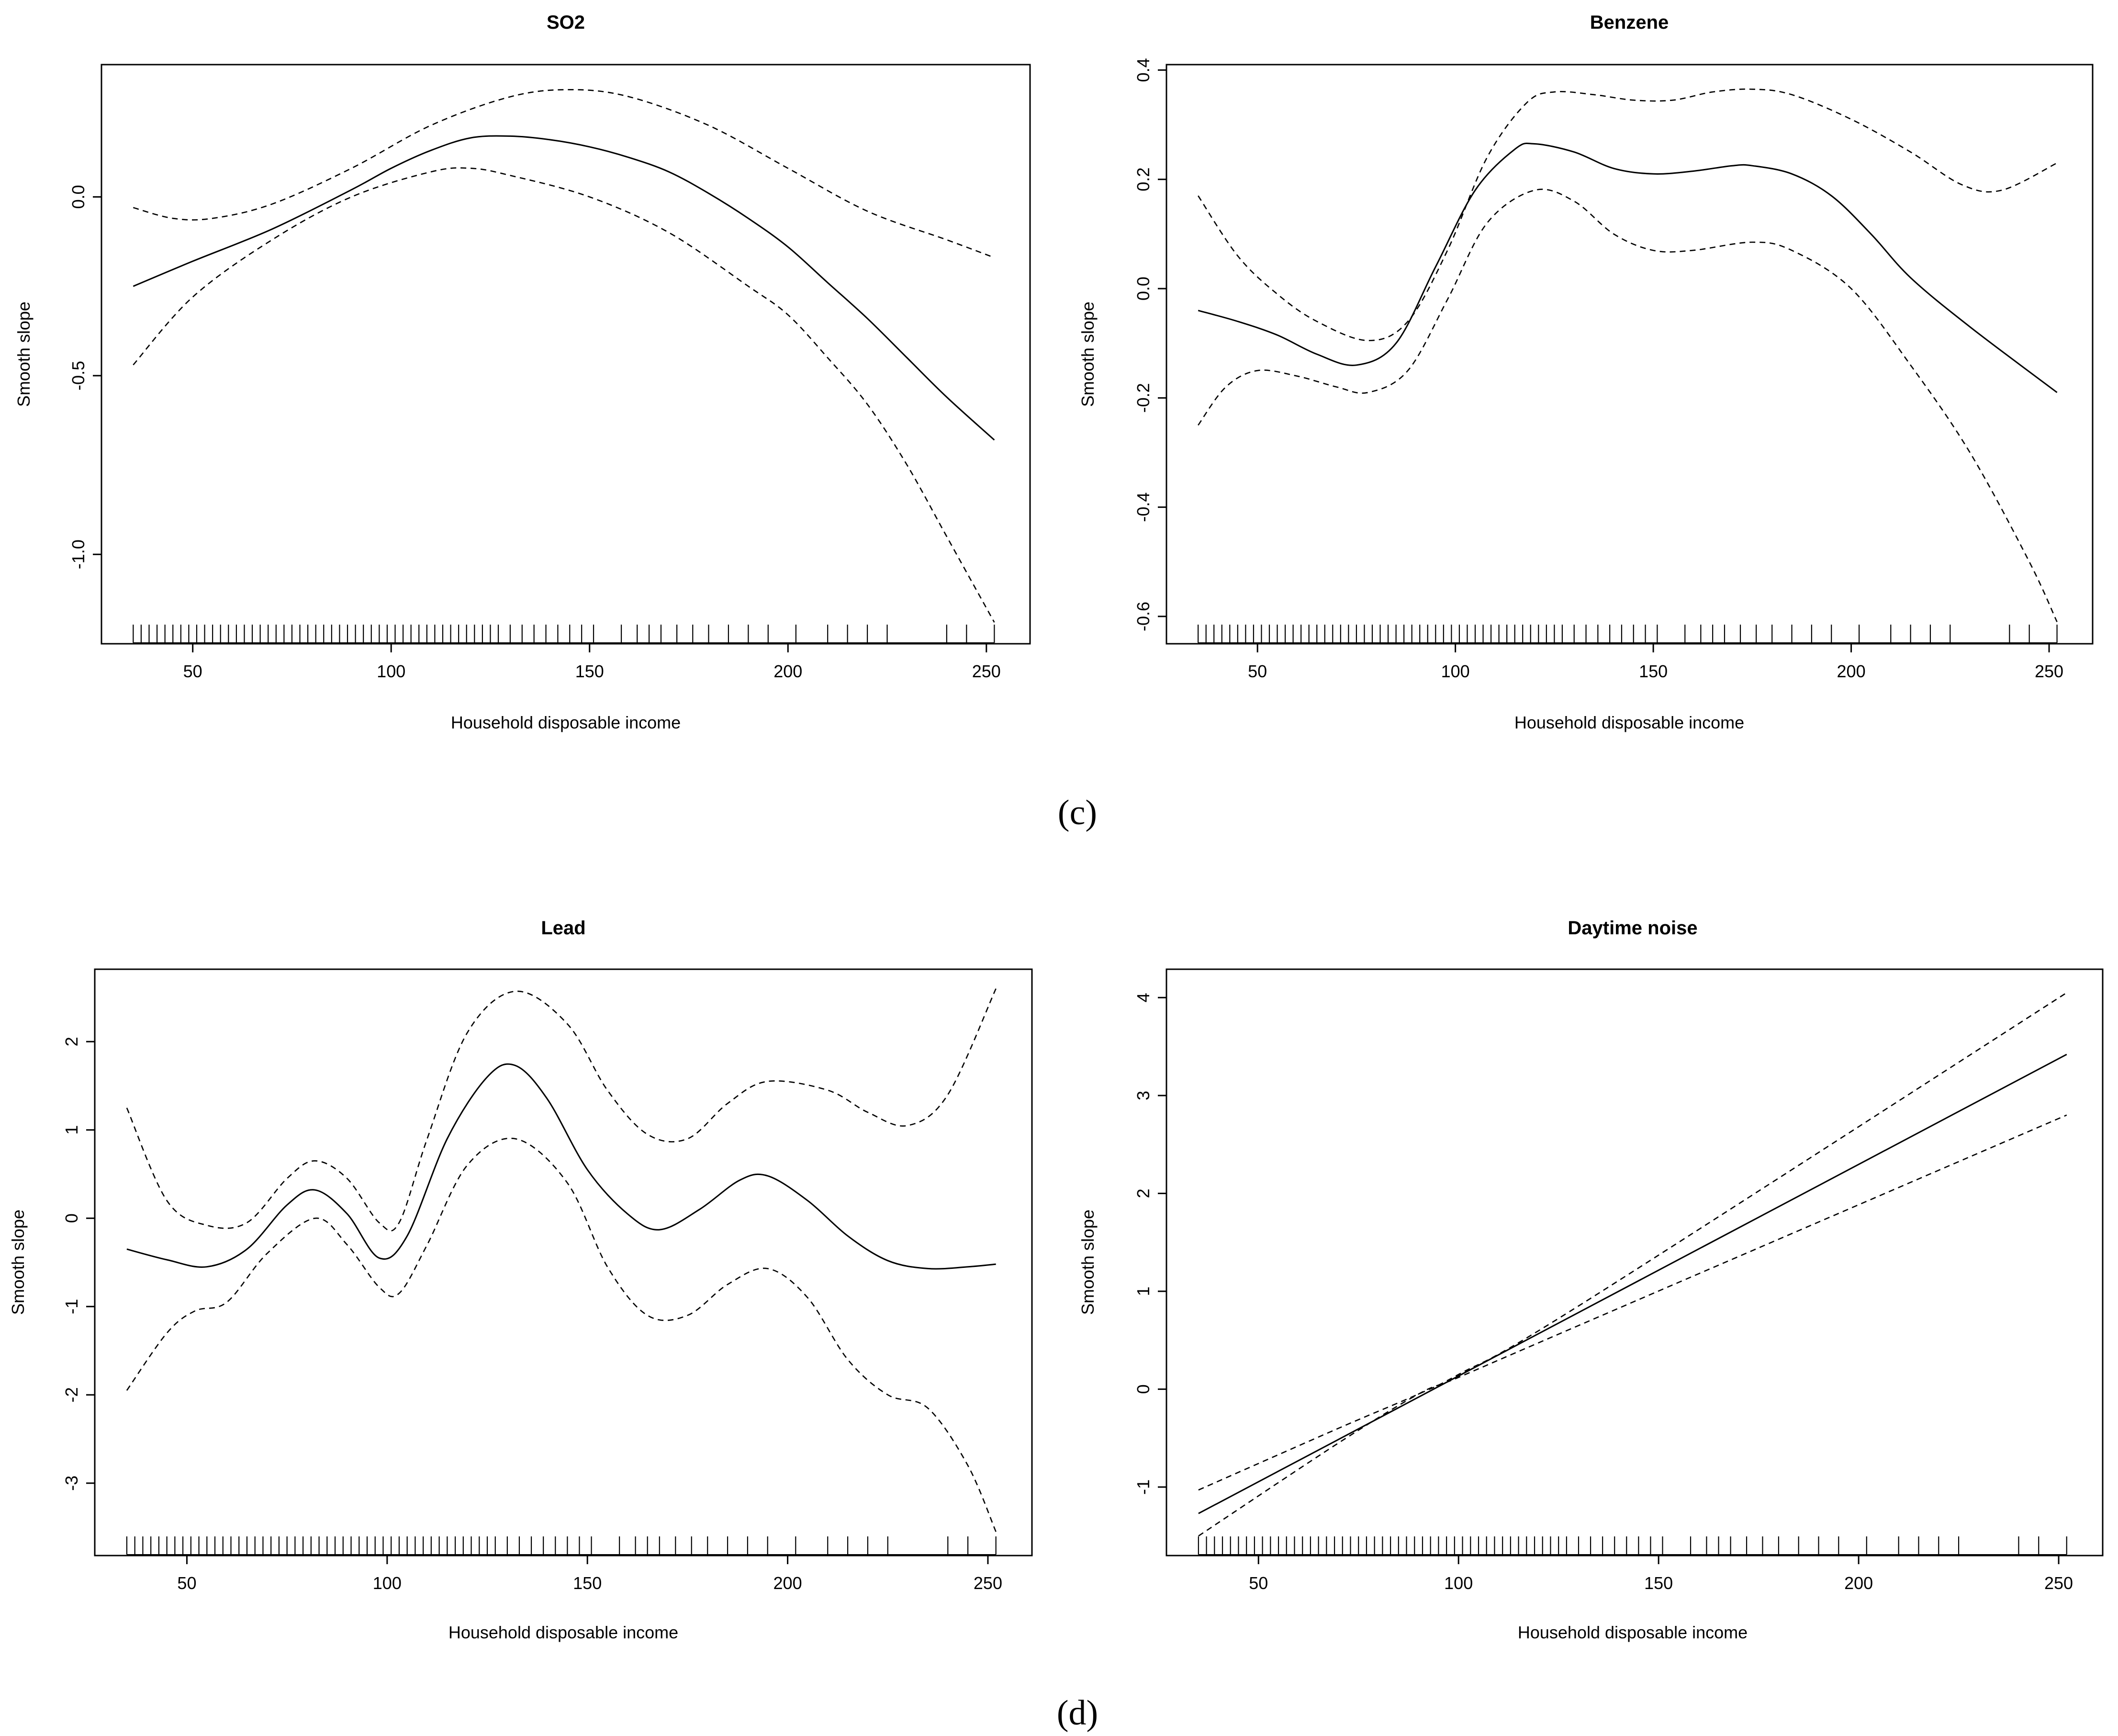 This screenshot has height=1736, width=2118. Describe the element at coordinates (71, 1484) in the screenshot. I see `y-tick-label: -3` at that location.